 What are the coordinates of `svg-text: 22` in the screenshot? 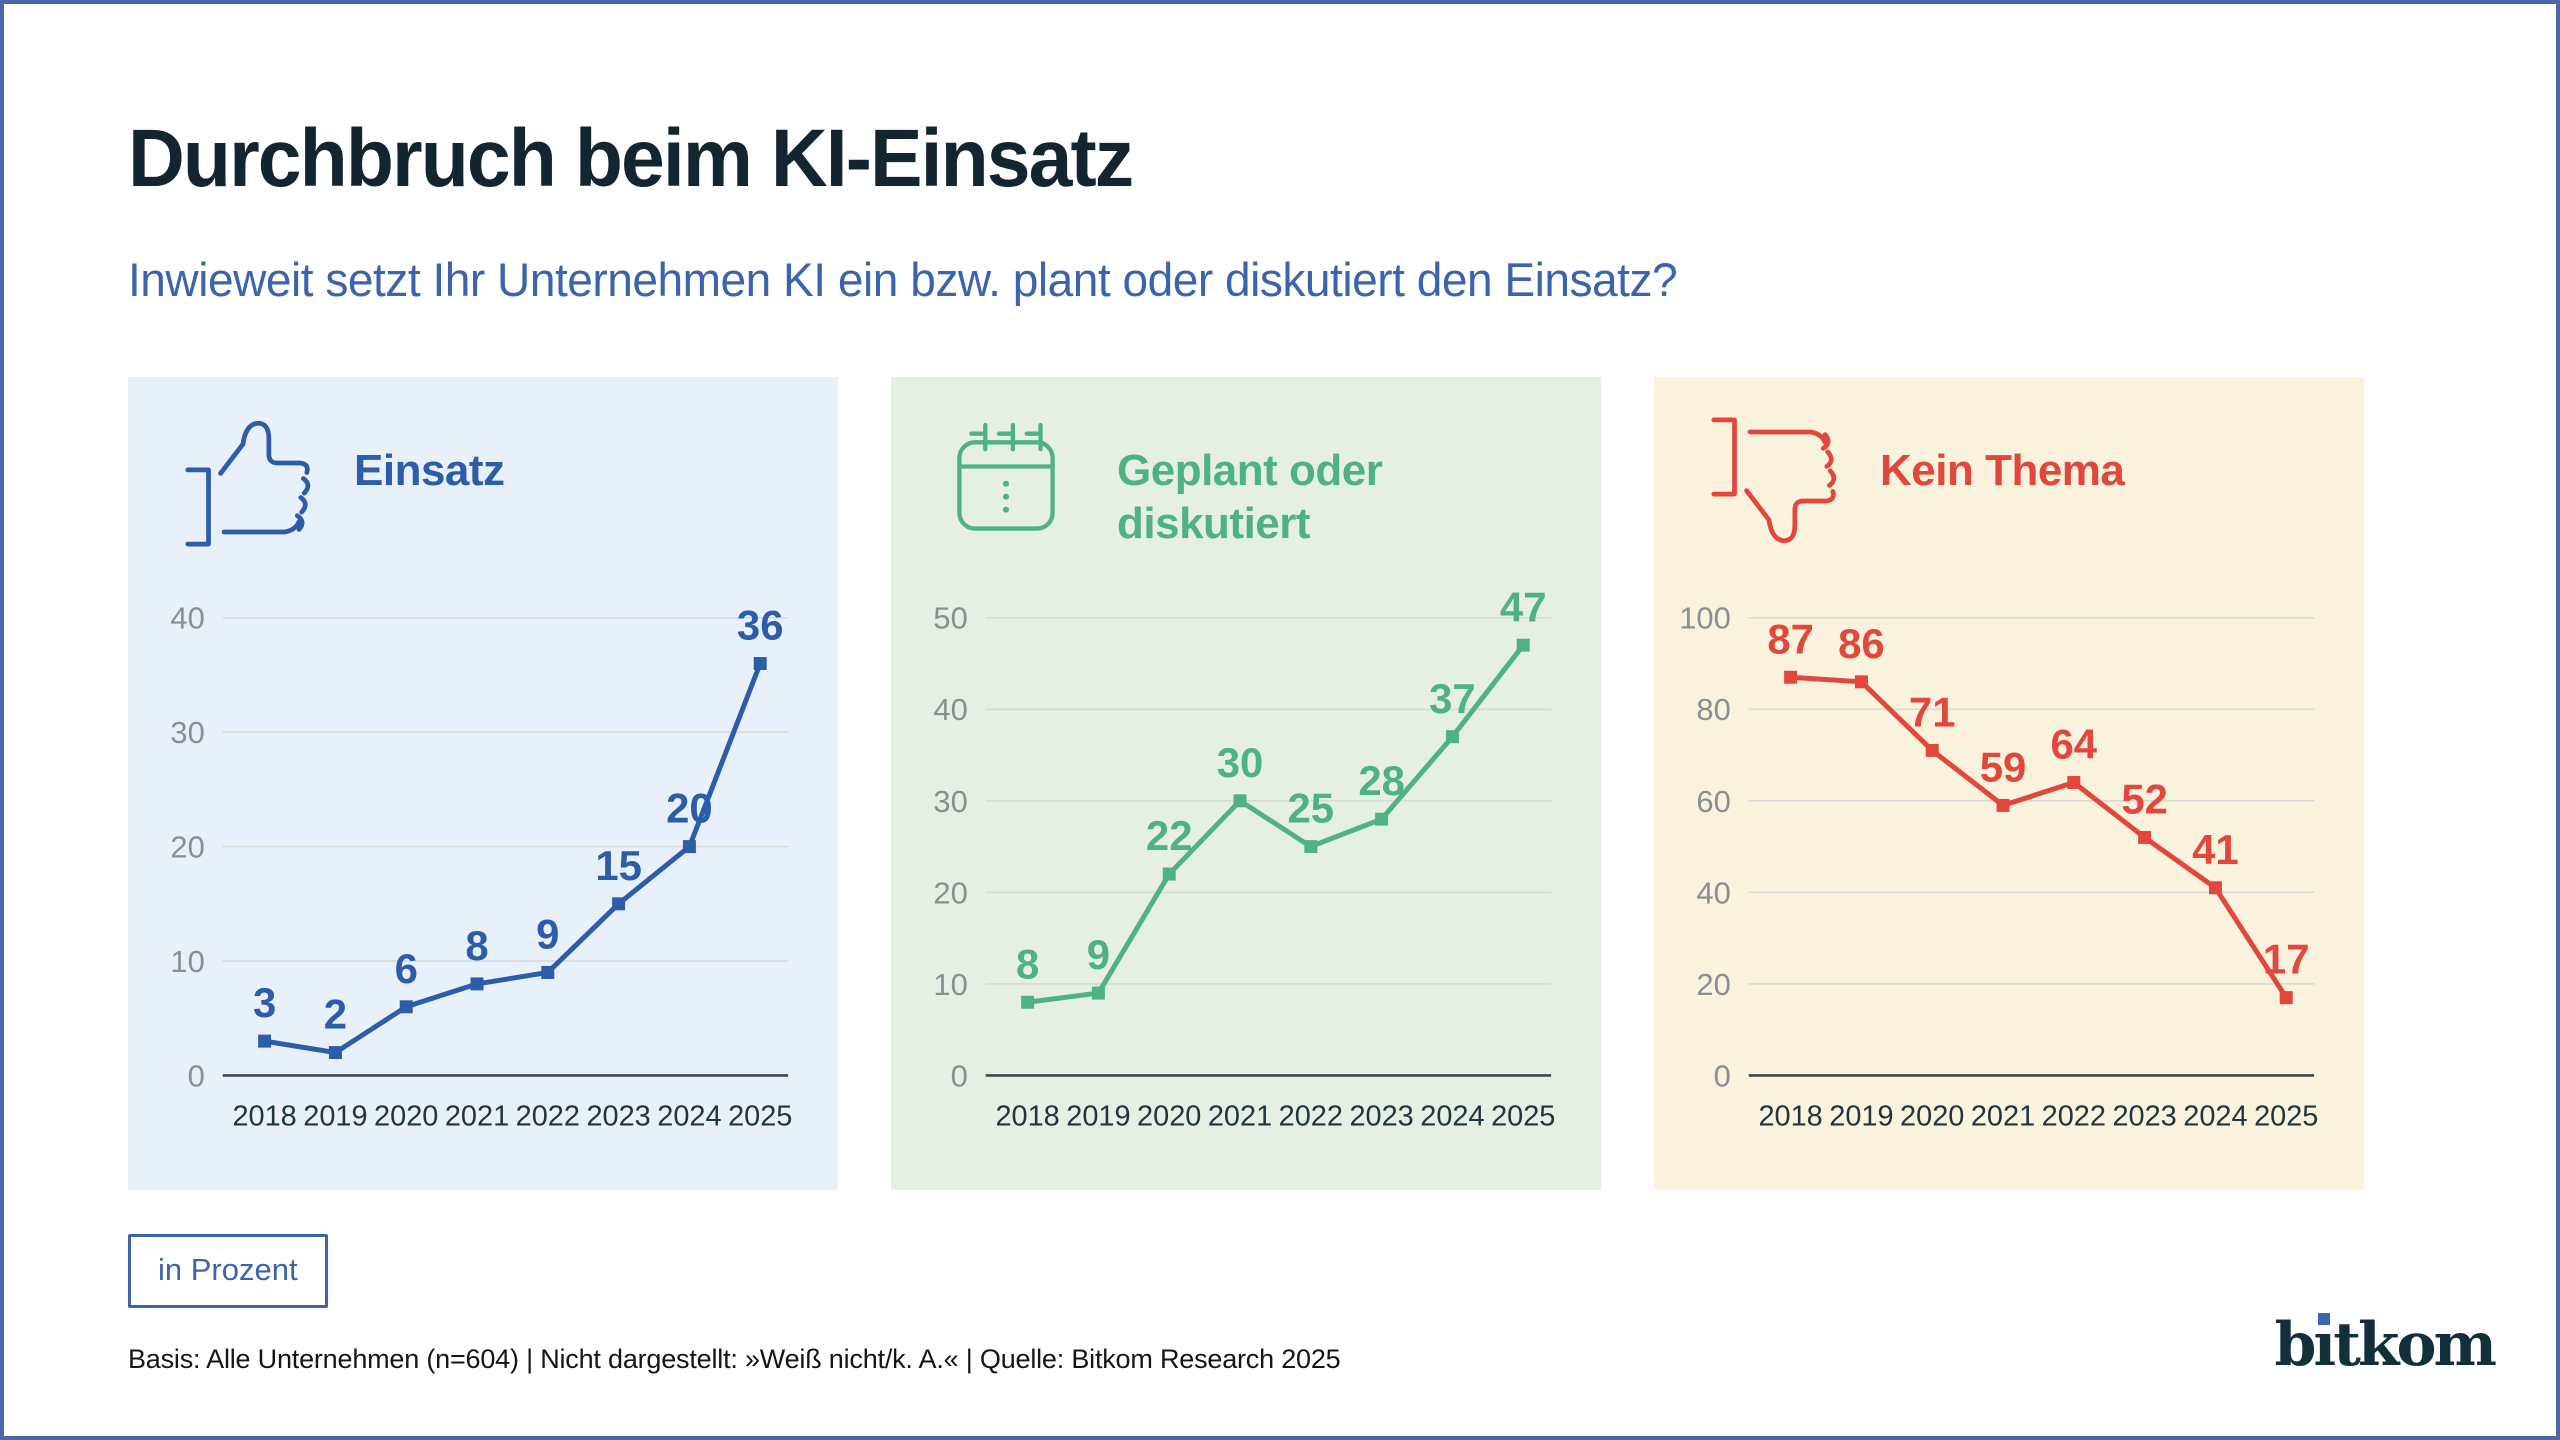 It's located at (1169, 835).